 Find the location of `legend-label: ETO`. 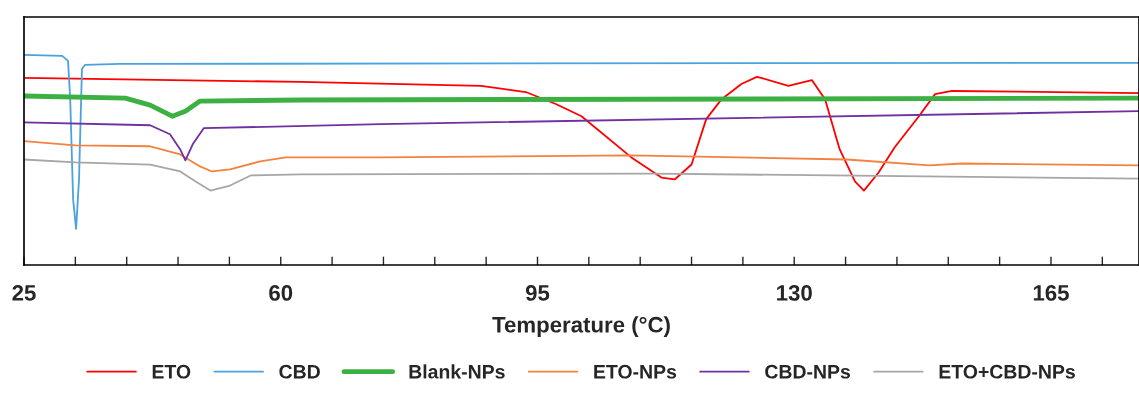

legend-label: ETO is located at coordinates (171, 371).